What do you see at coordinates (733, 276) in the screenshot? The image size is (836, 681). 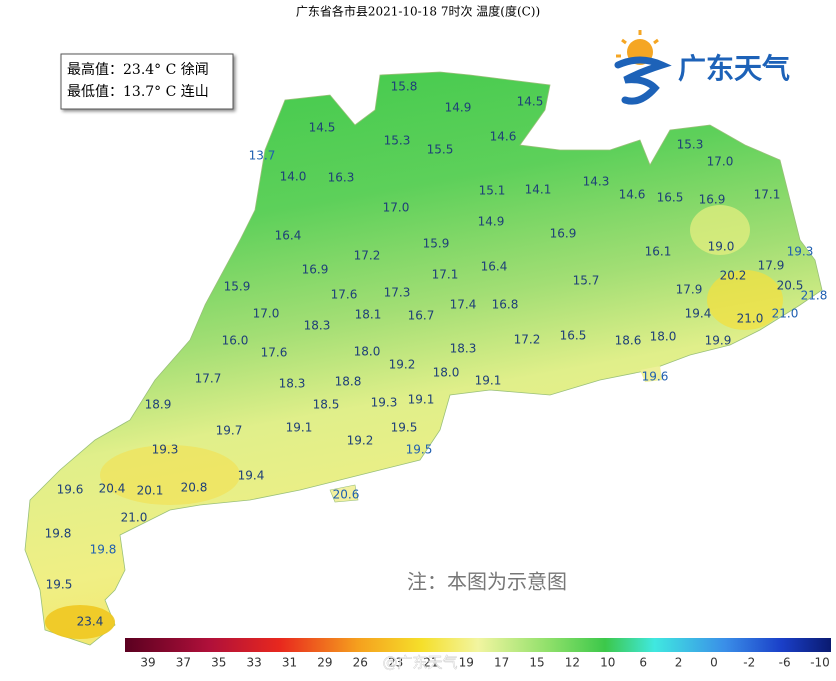 I see `temperature-label: 20.2` at bounding box center [733, 276].